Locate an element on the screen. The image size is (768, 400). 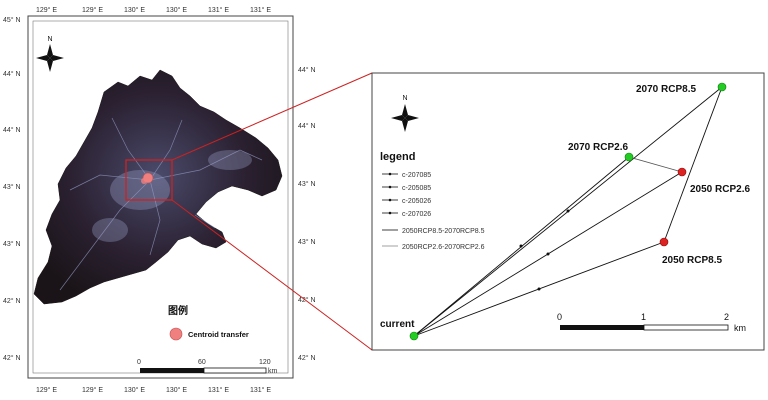
inset-legend-item-2: c-205026 is located at coordinates (416, 201).